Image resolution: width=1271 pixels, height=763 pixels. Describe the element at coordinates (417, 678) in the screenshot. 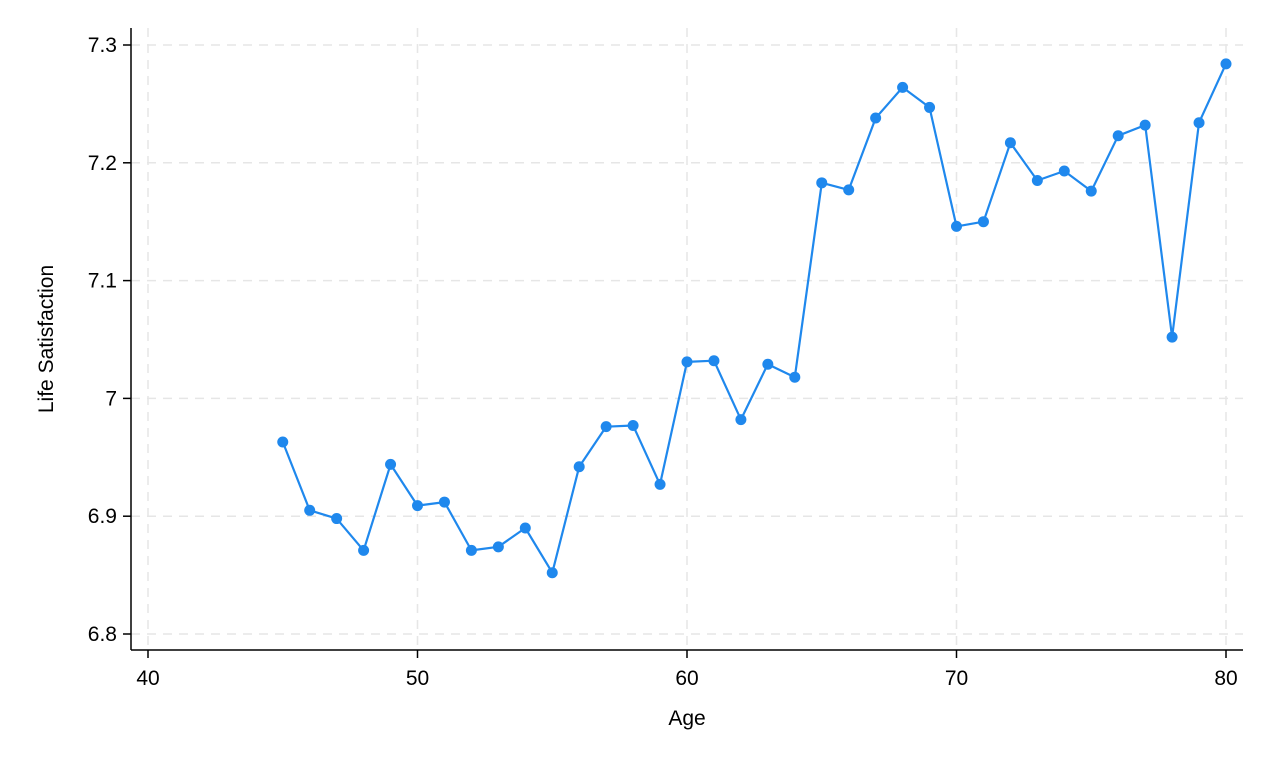

I see `x-tick-label: 50` at that location.